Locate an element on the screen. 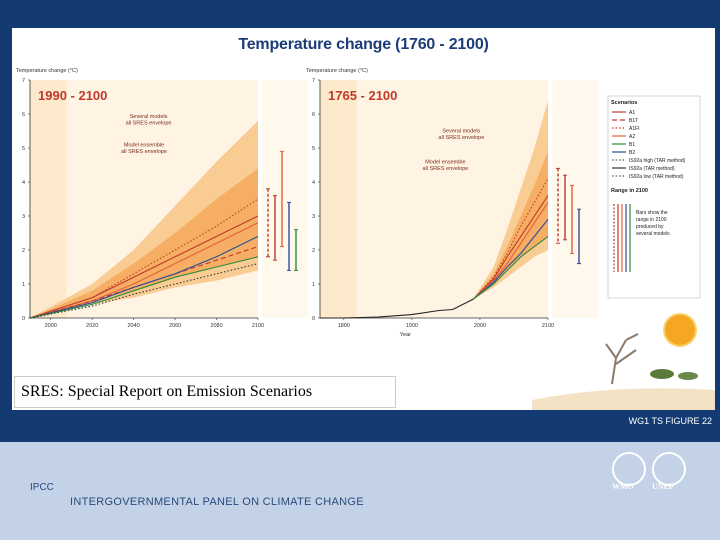 The width and height of the screenshot is (720, 540). x-tick-label: 2020 is located at coordinates (92, 326).